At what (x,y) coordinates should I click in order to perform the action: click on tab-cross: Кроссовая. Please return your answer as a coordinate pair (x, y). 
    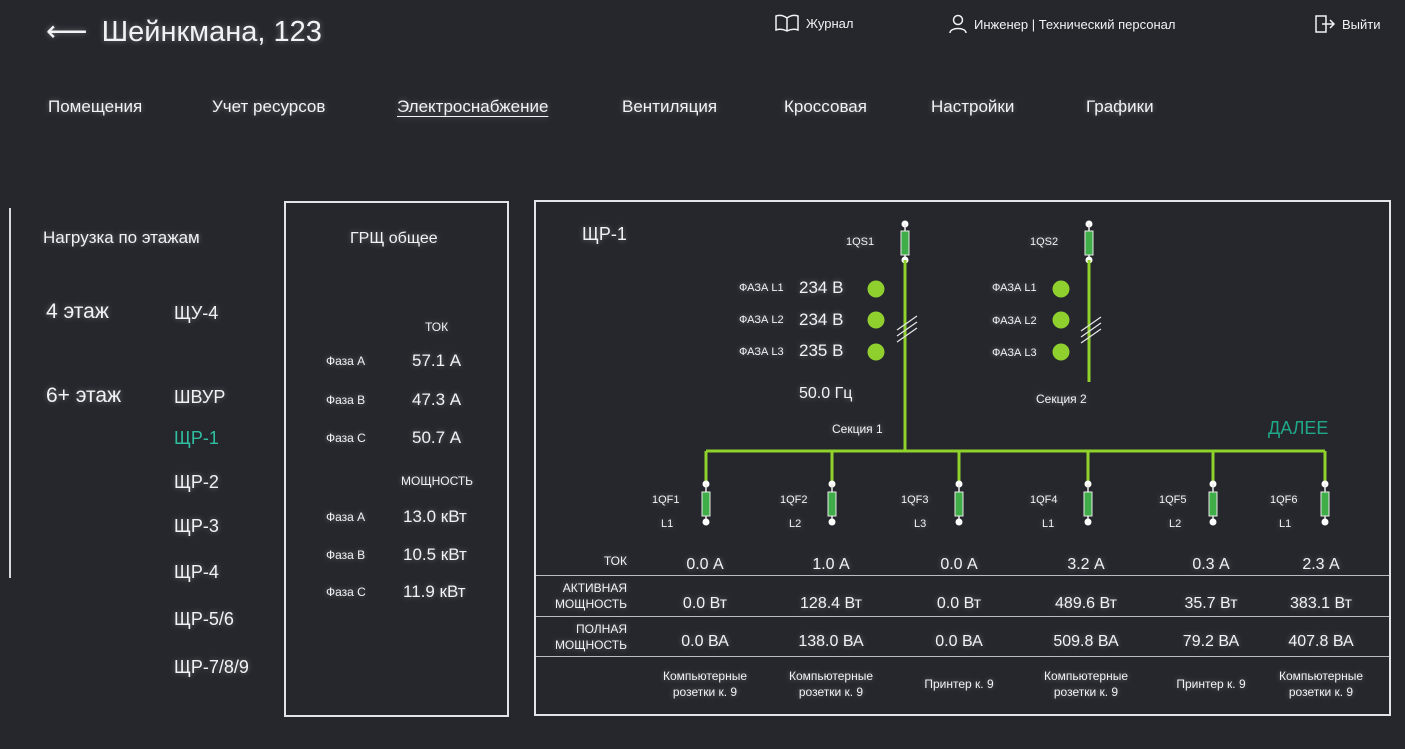
    Looking at the image, I should click on (825, 106).